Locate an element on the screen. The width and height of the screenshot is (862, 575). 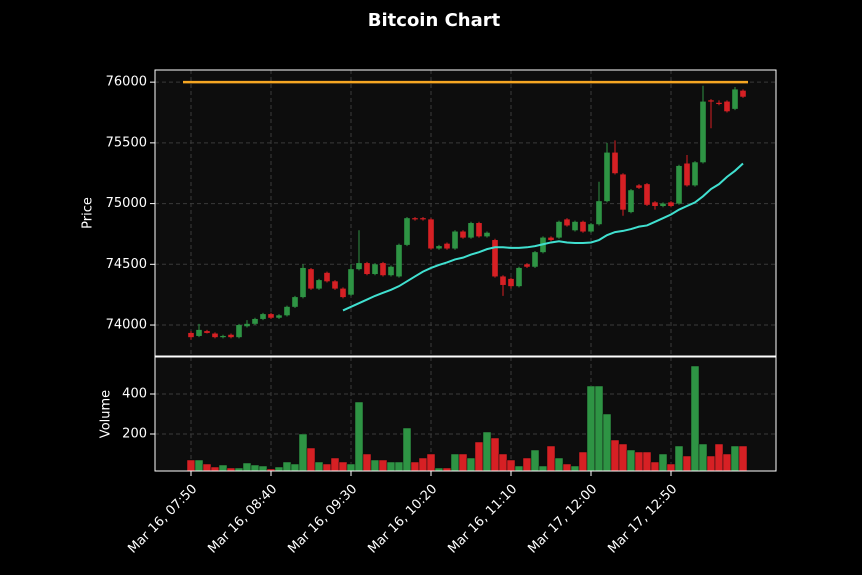
y-tick-label: 74000 is located at coordinates (126, 325).